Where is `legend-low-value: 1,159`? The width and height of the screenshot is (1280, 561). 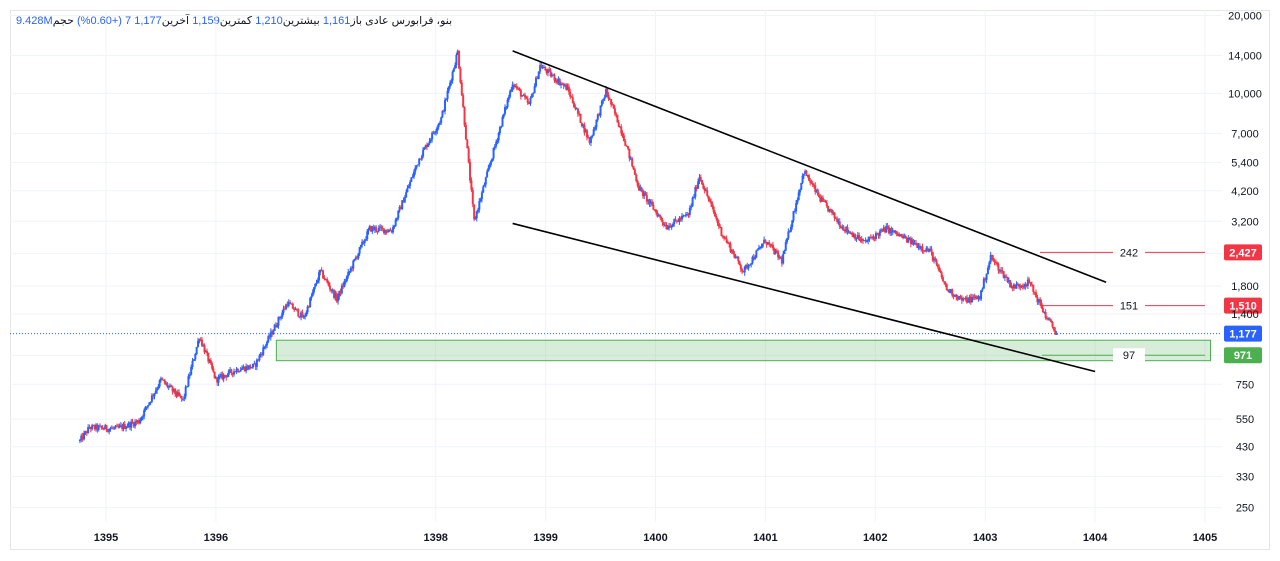 legend-low-value: 1,159 is located at coordinates (206, 21).